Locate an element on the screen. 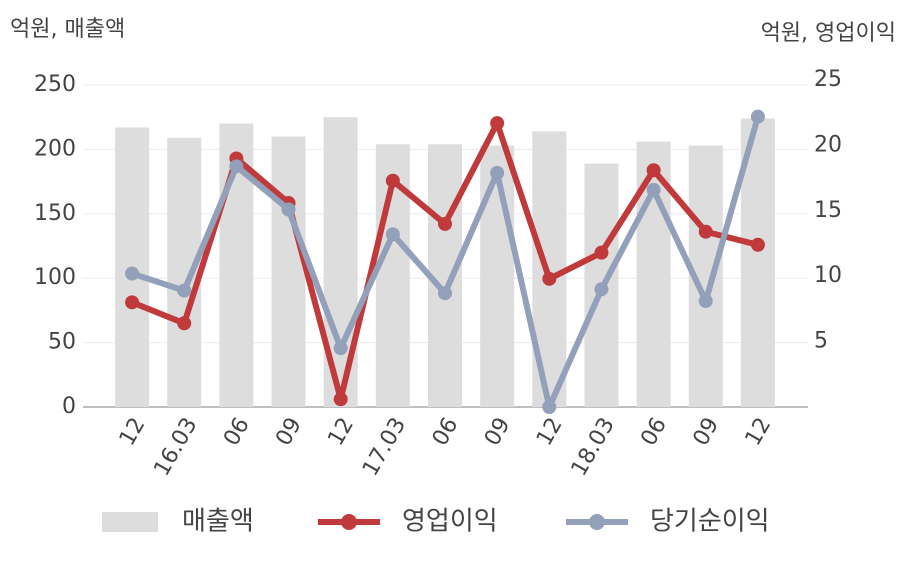  y2-tick-label: 20 is located at coordinates (828, 144).